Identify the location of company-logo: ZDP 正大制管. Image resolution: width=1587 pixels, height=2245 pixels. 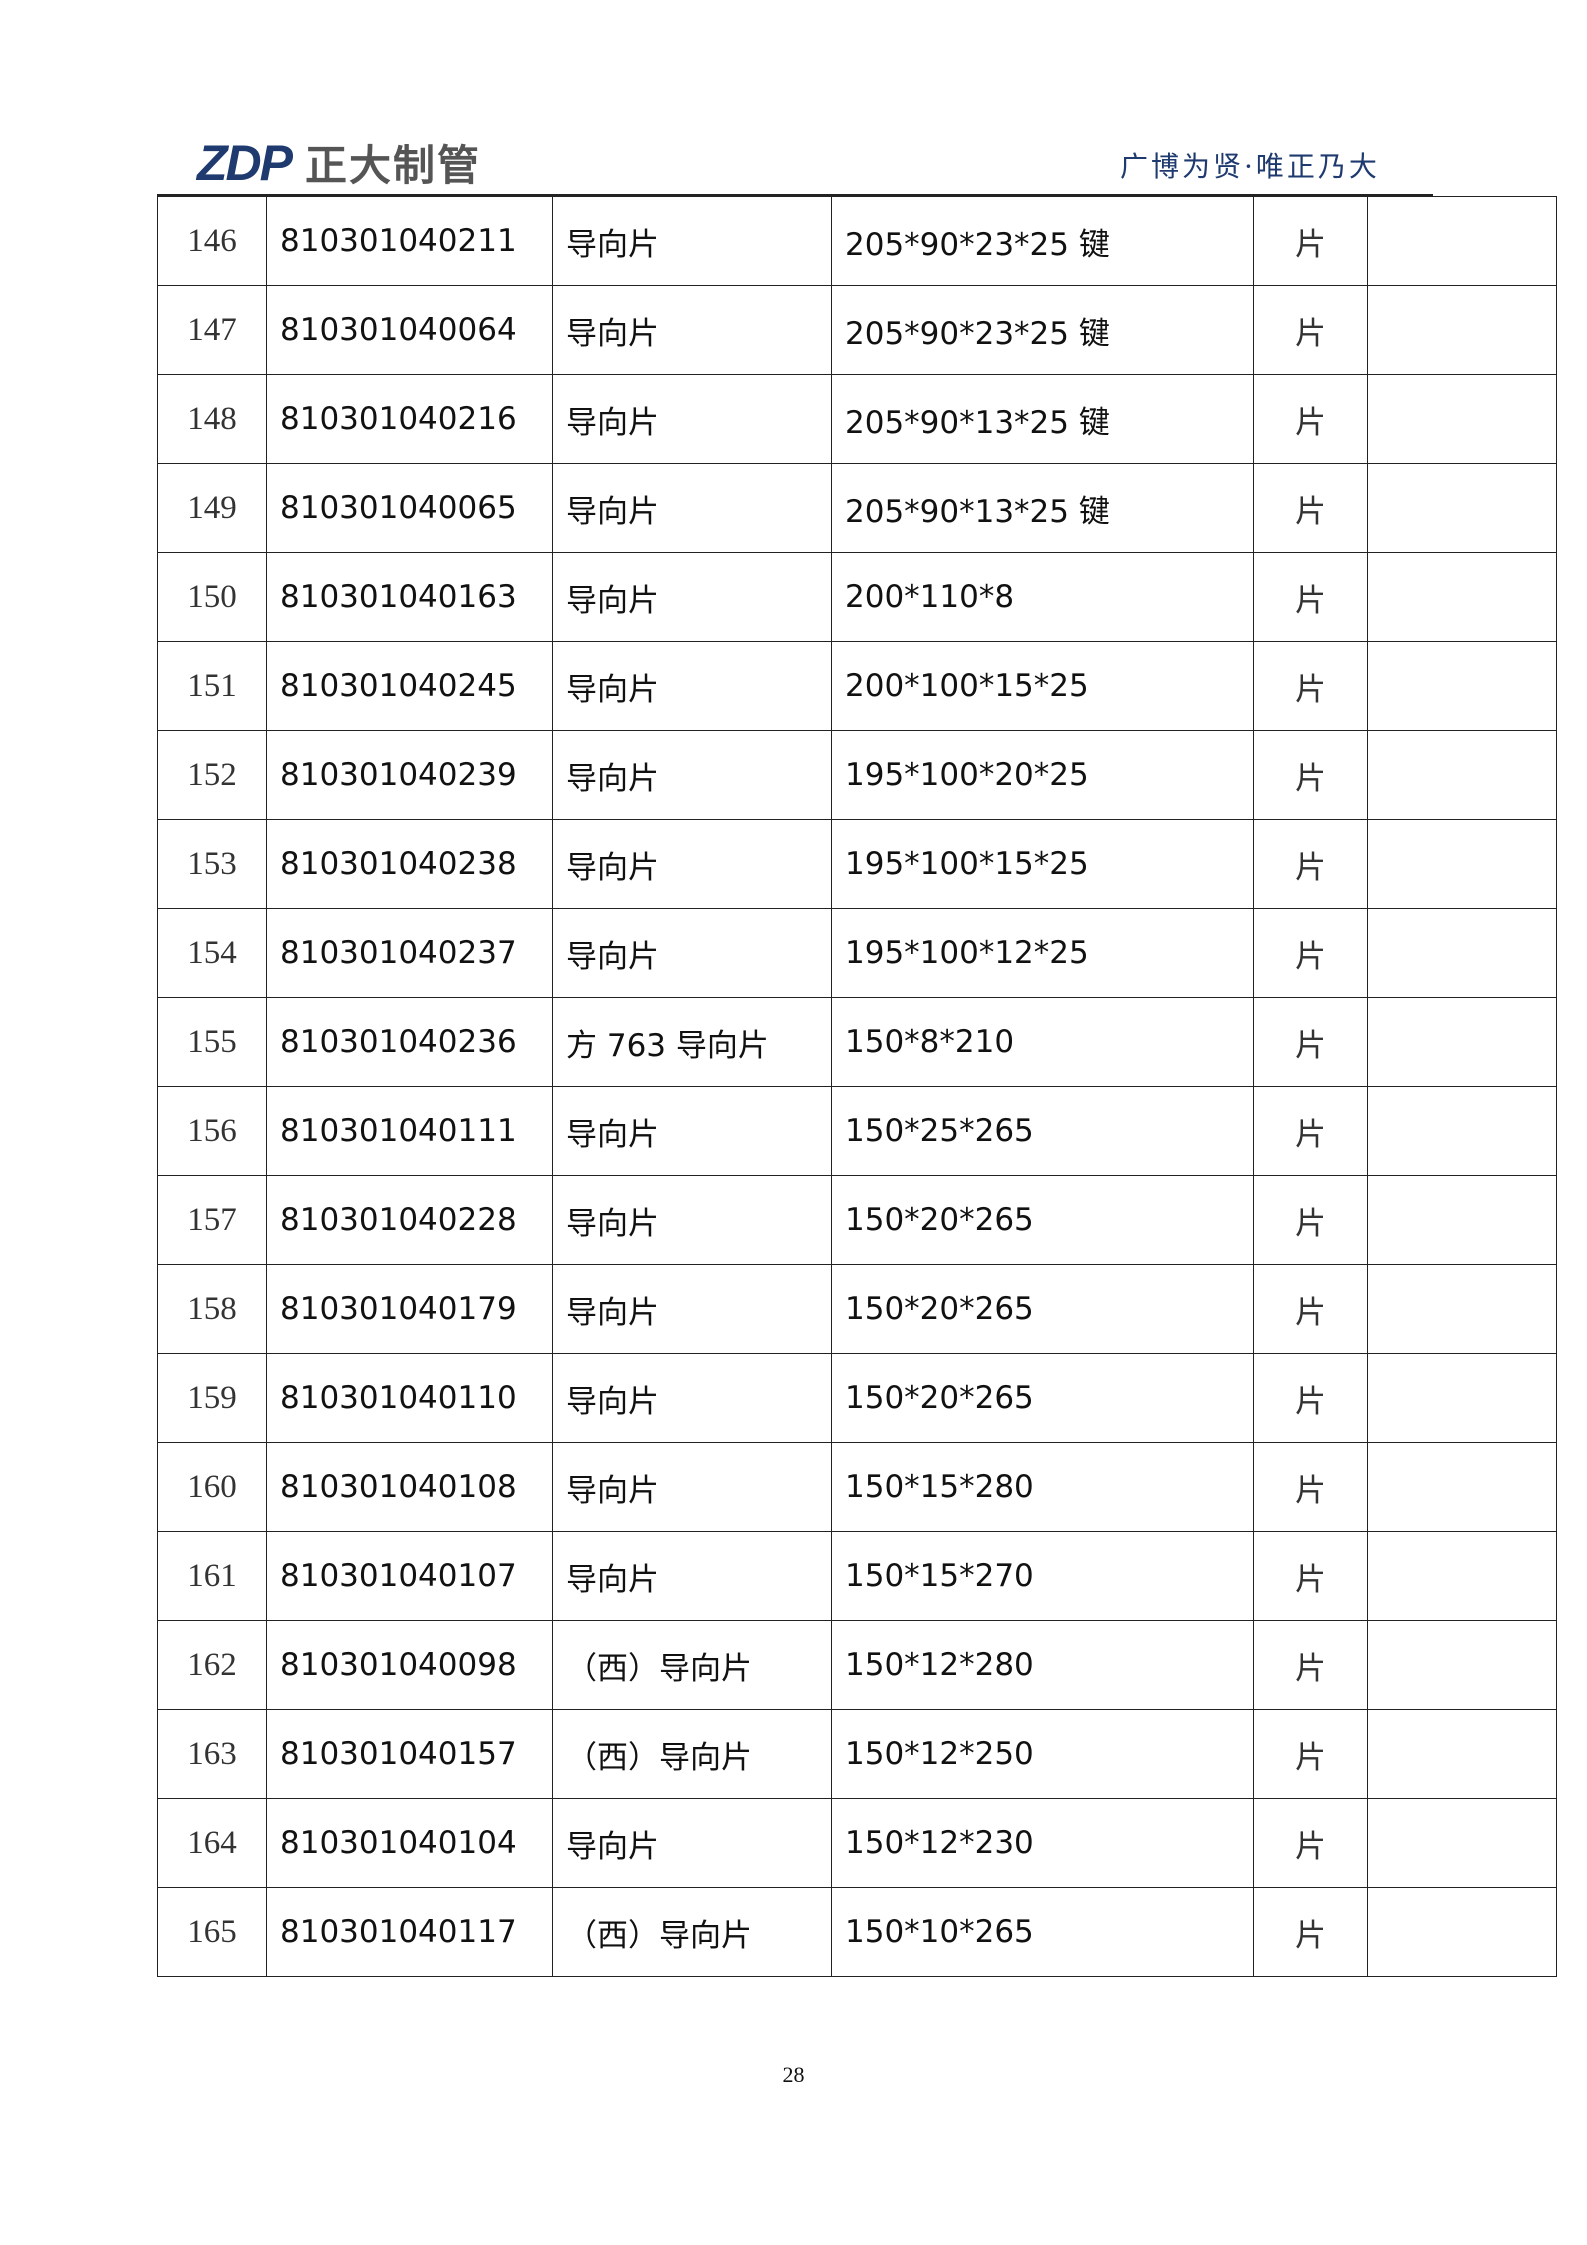
(339, 162).